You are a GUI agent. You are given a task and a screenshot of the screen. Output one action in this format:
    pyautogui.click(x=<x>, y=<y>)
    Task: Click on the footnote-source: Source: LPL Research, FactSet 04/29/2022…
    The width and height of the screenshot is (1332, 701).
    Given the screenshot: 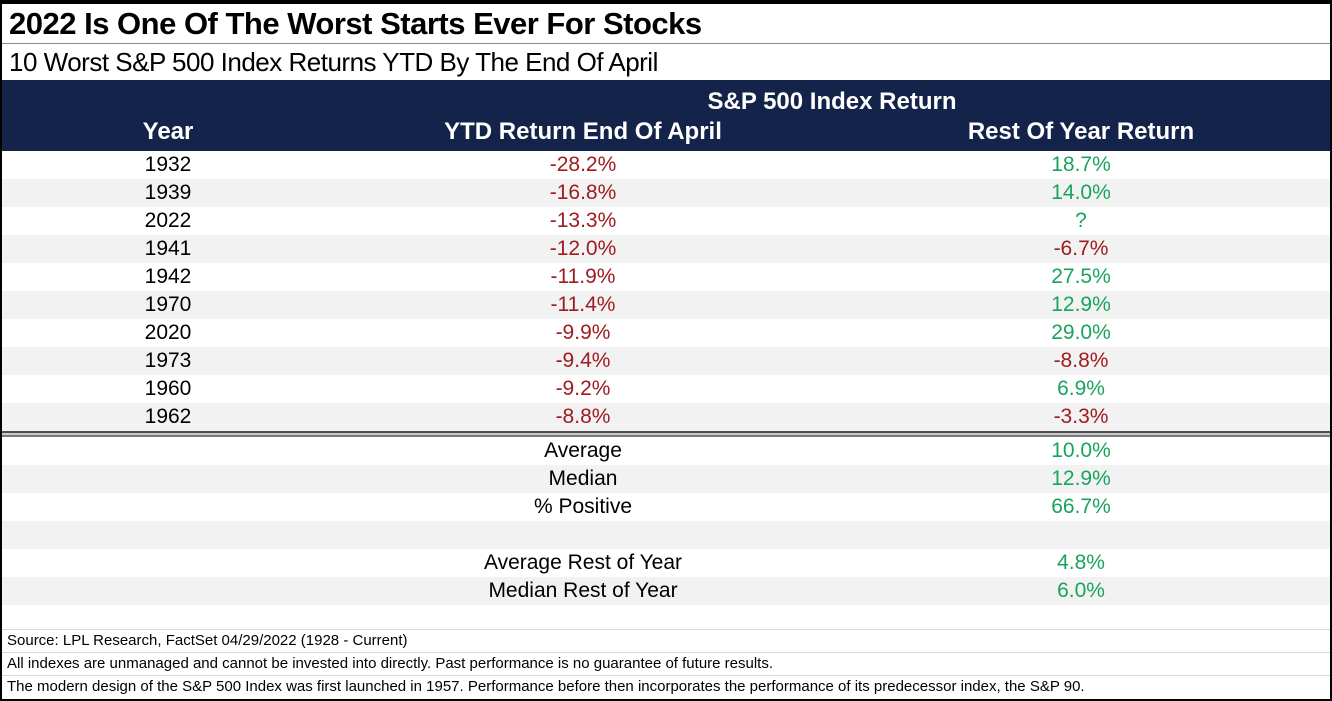 What is the action you would take?
    pyautogui.click(x=666, y=640)
    